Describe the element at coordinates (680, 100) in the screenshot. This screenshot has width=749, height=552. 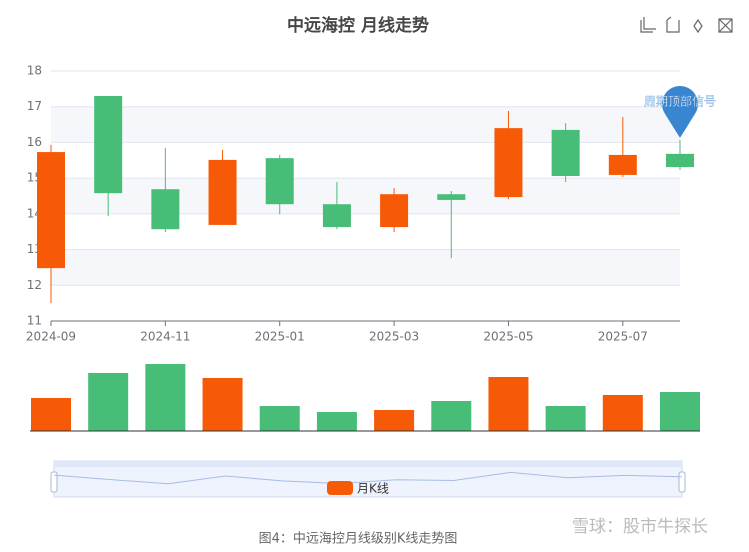
I see `annotation-label: 周期顶部信号` at that location.